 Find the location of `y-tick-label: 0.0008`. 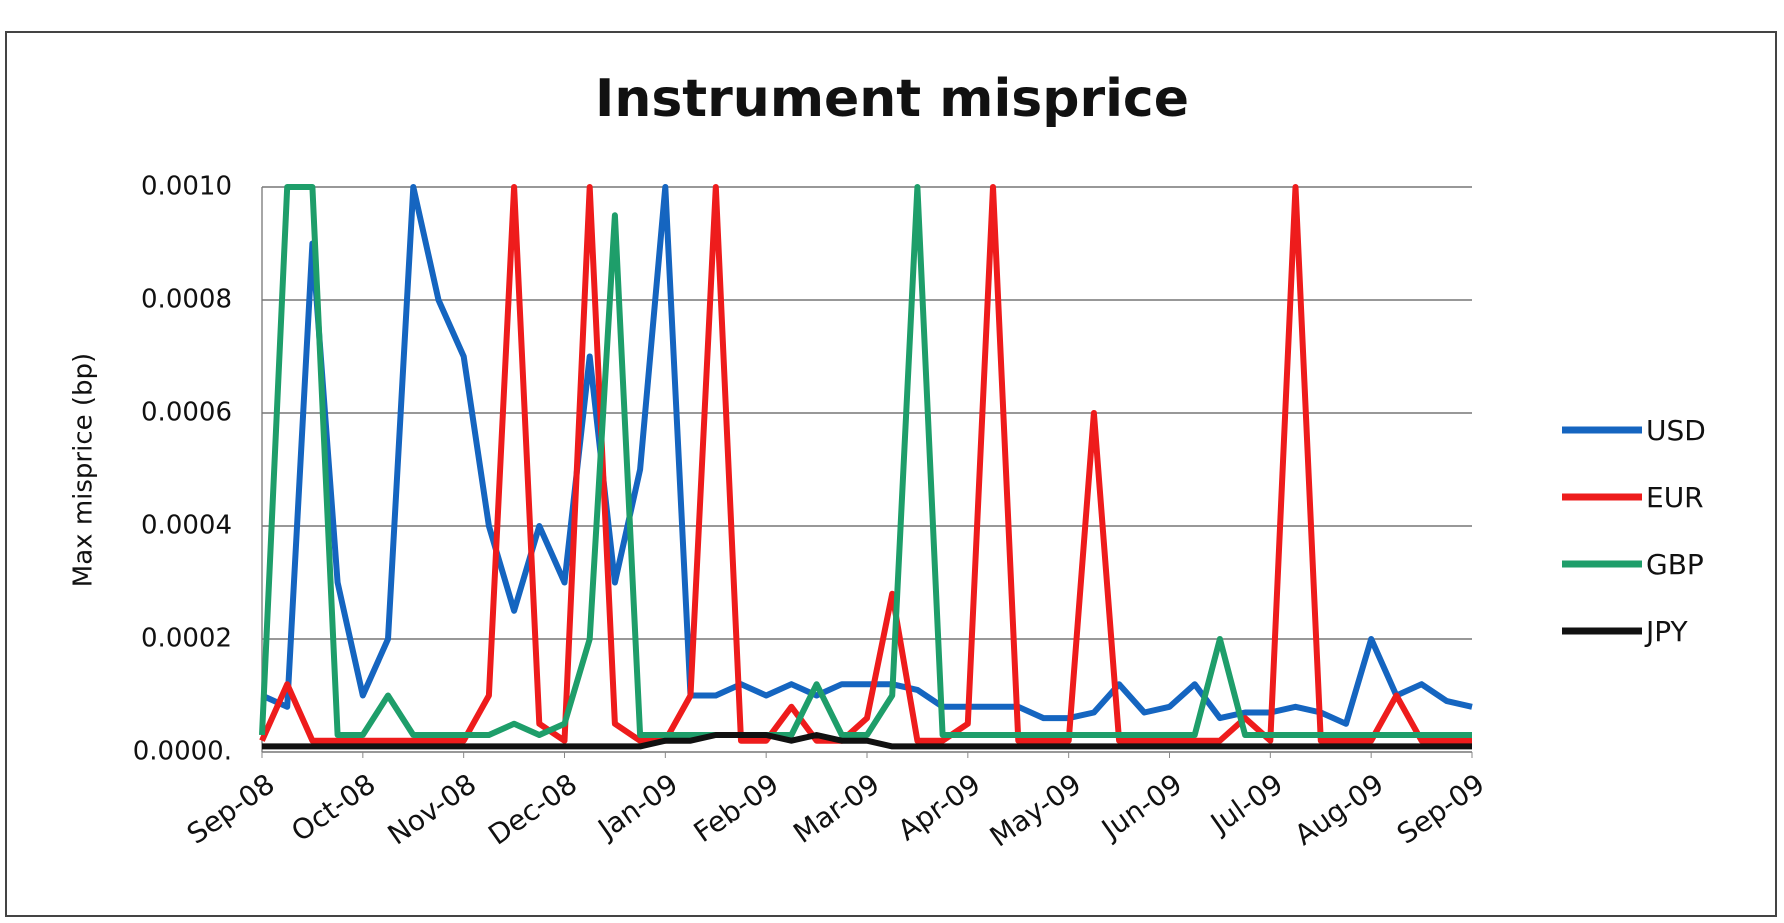

y-tick-label: 0.0008 is located at coordinates (186, 300).